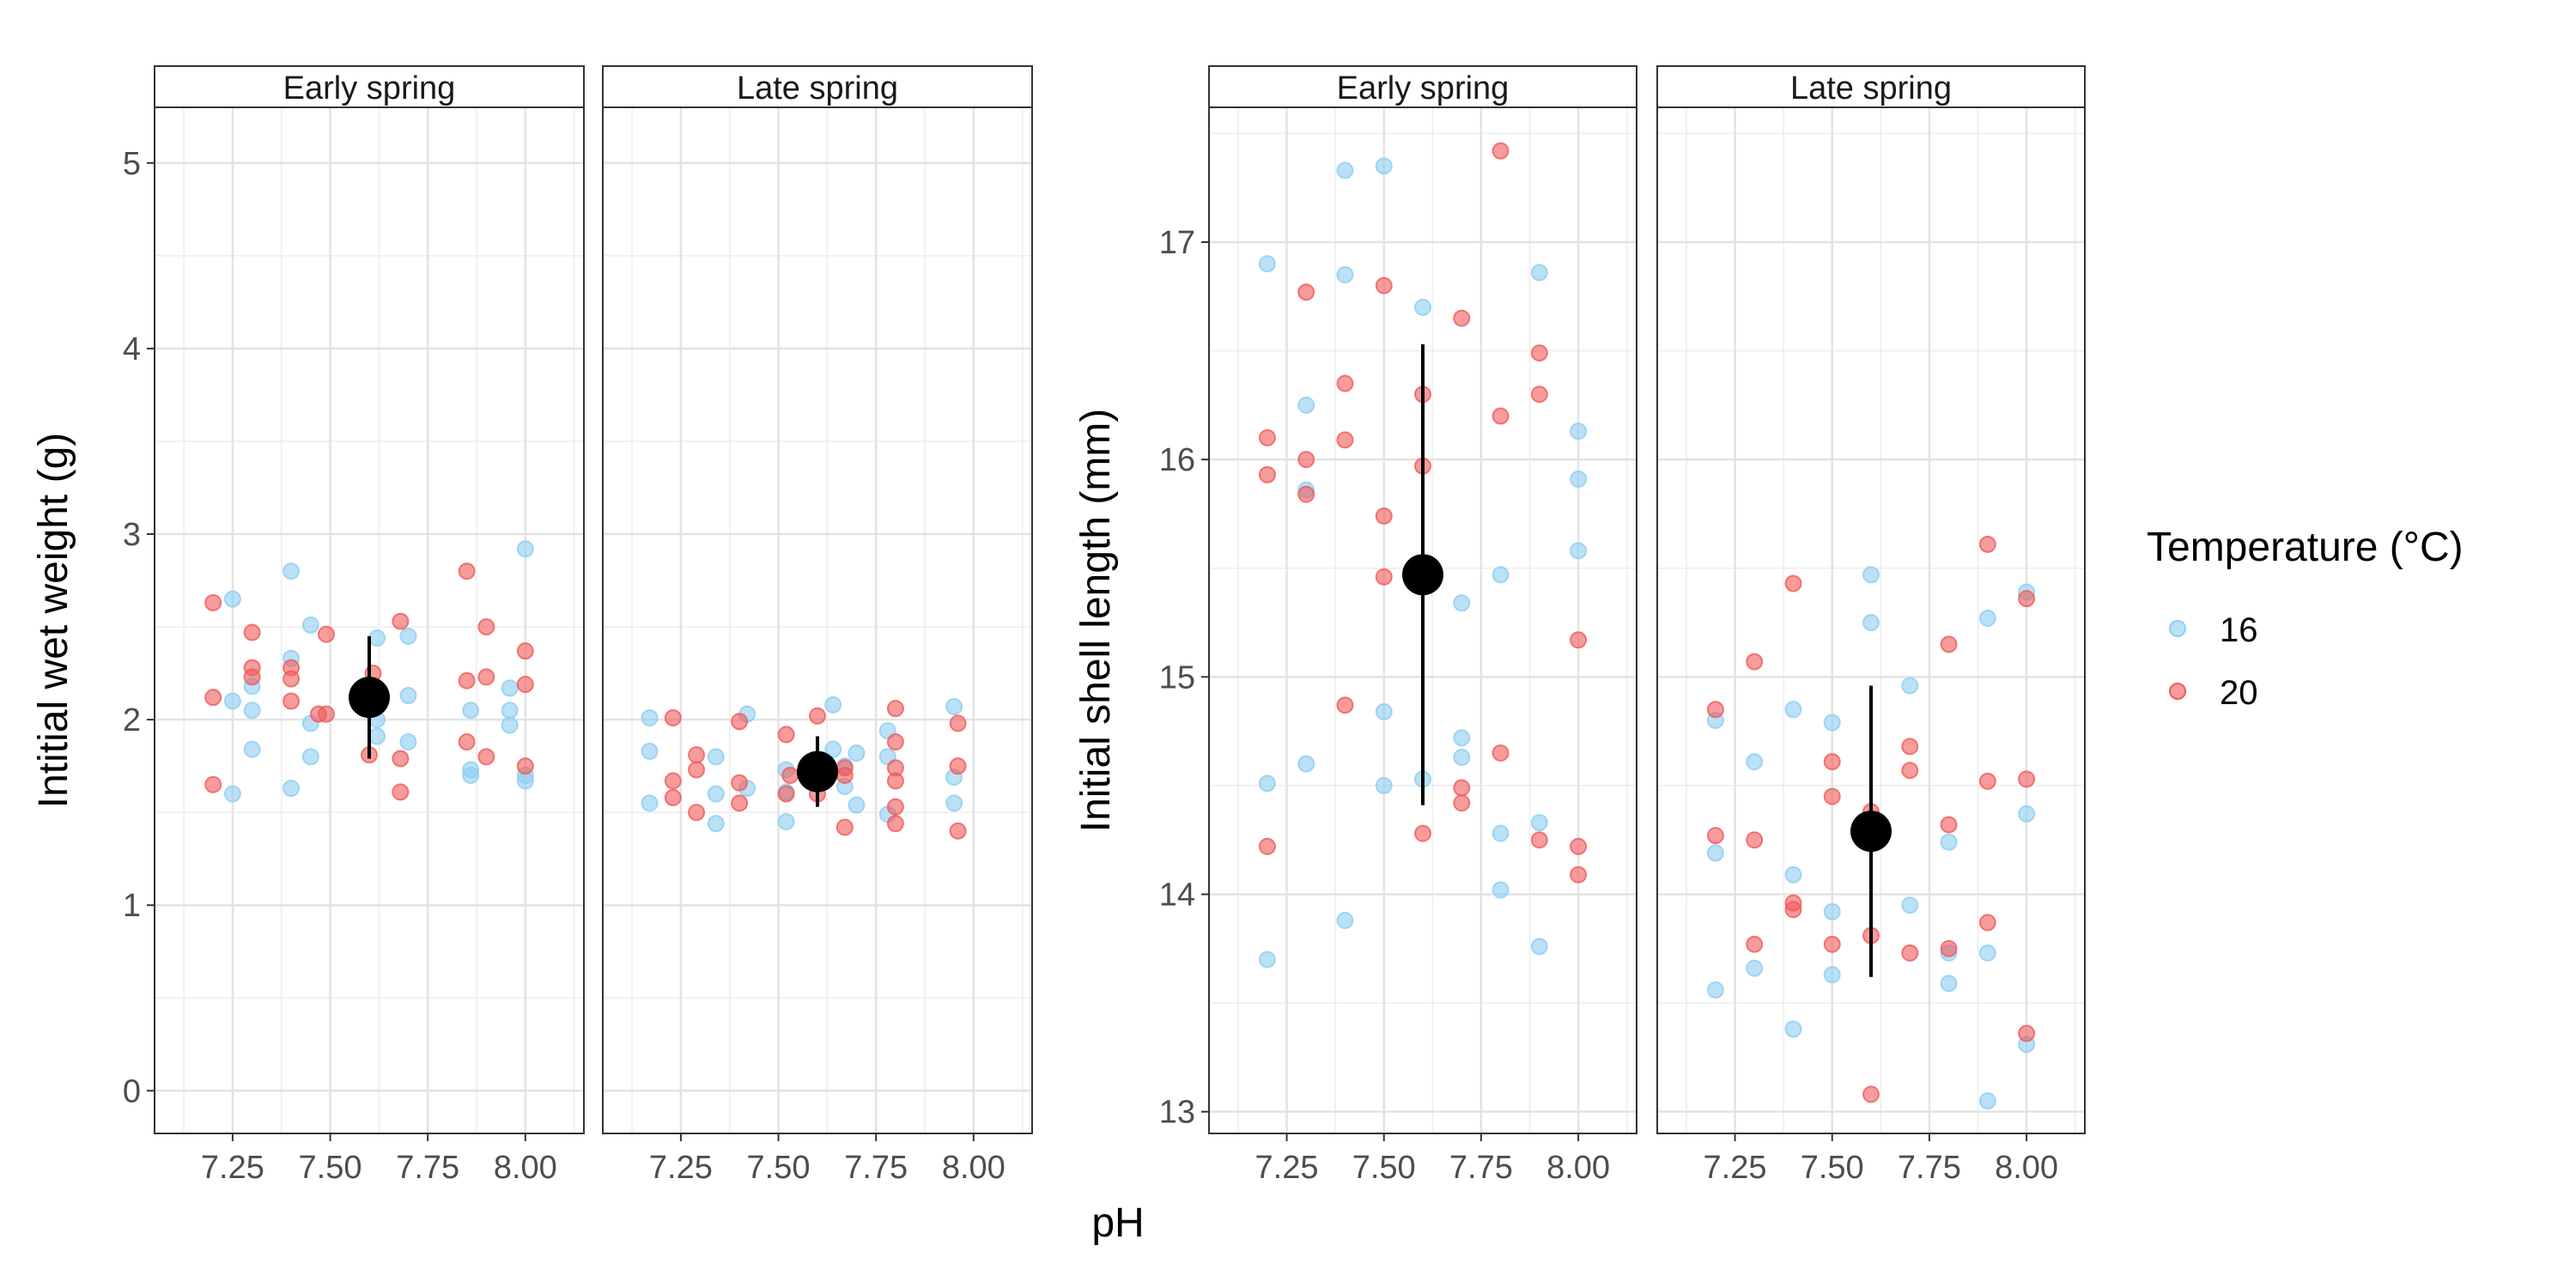 The image size is (2576, 1288). Describe the element at coordinates (369, 620) in the screenshot. I see `panel-border` at that location.